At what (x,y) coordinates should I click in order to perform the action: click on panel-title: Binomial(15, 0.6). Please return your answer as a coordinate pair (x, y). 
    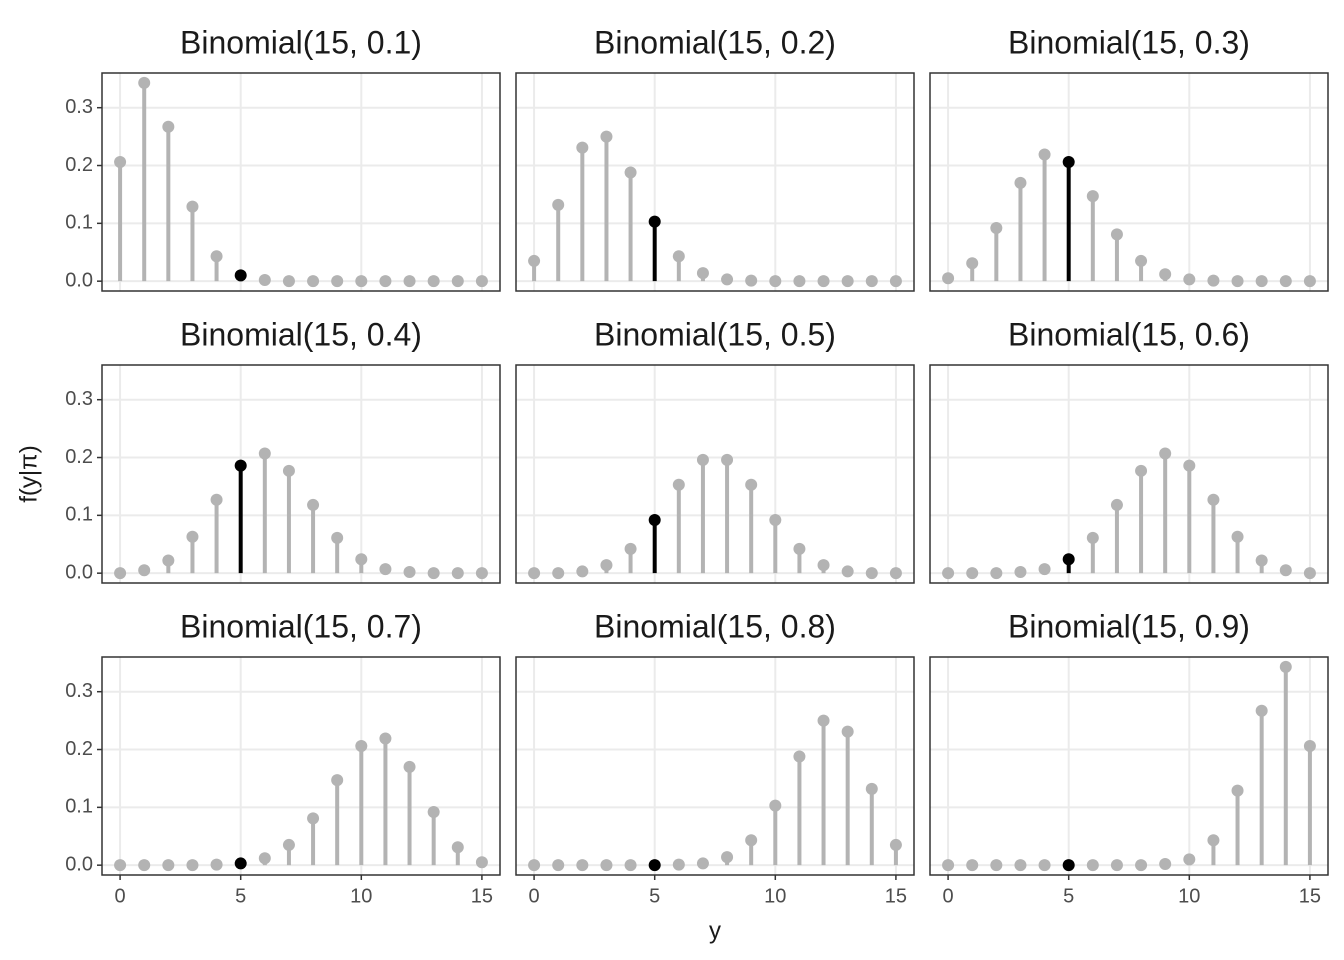
    Looking at the image, I should click on (1129, 334).